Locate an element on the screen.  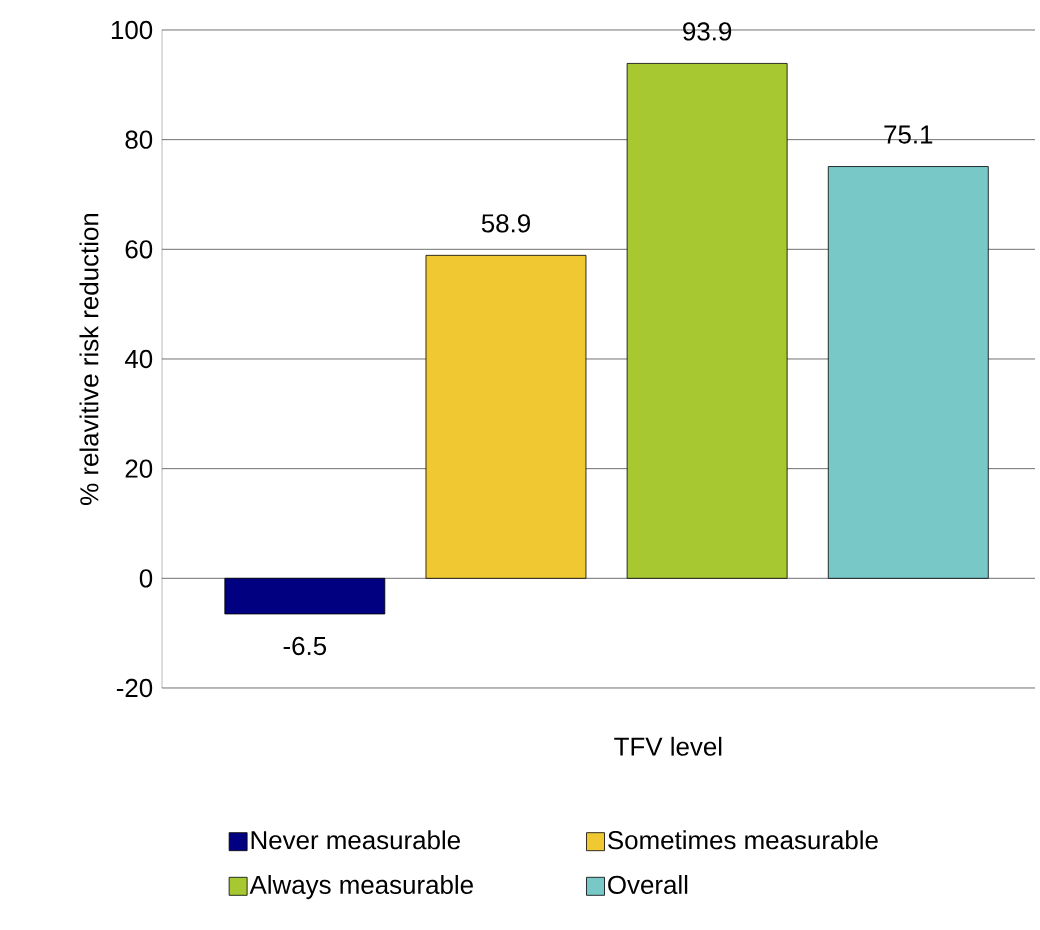
y-tick-label: 0 is located at coordinates (146, 578).